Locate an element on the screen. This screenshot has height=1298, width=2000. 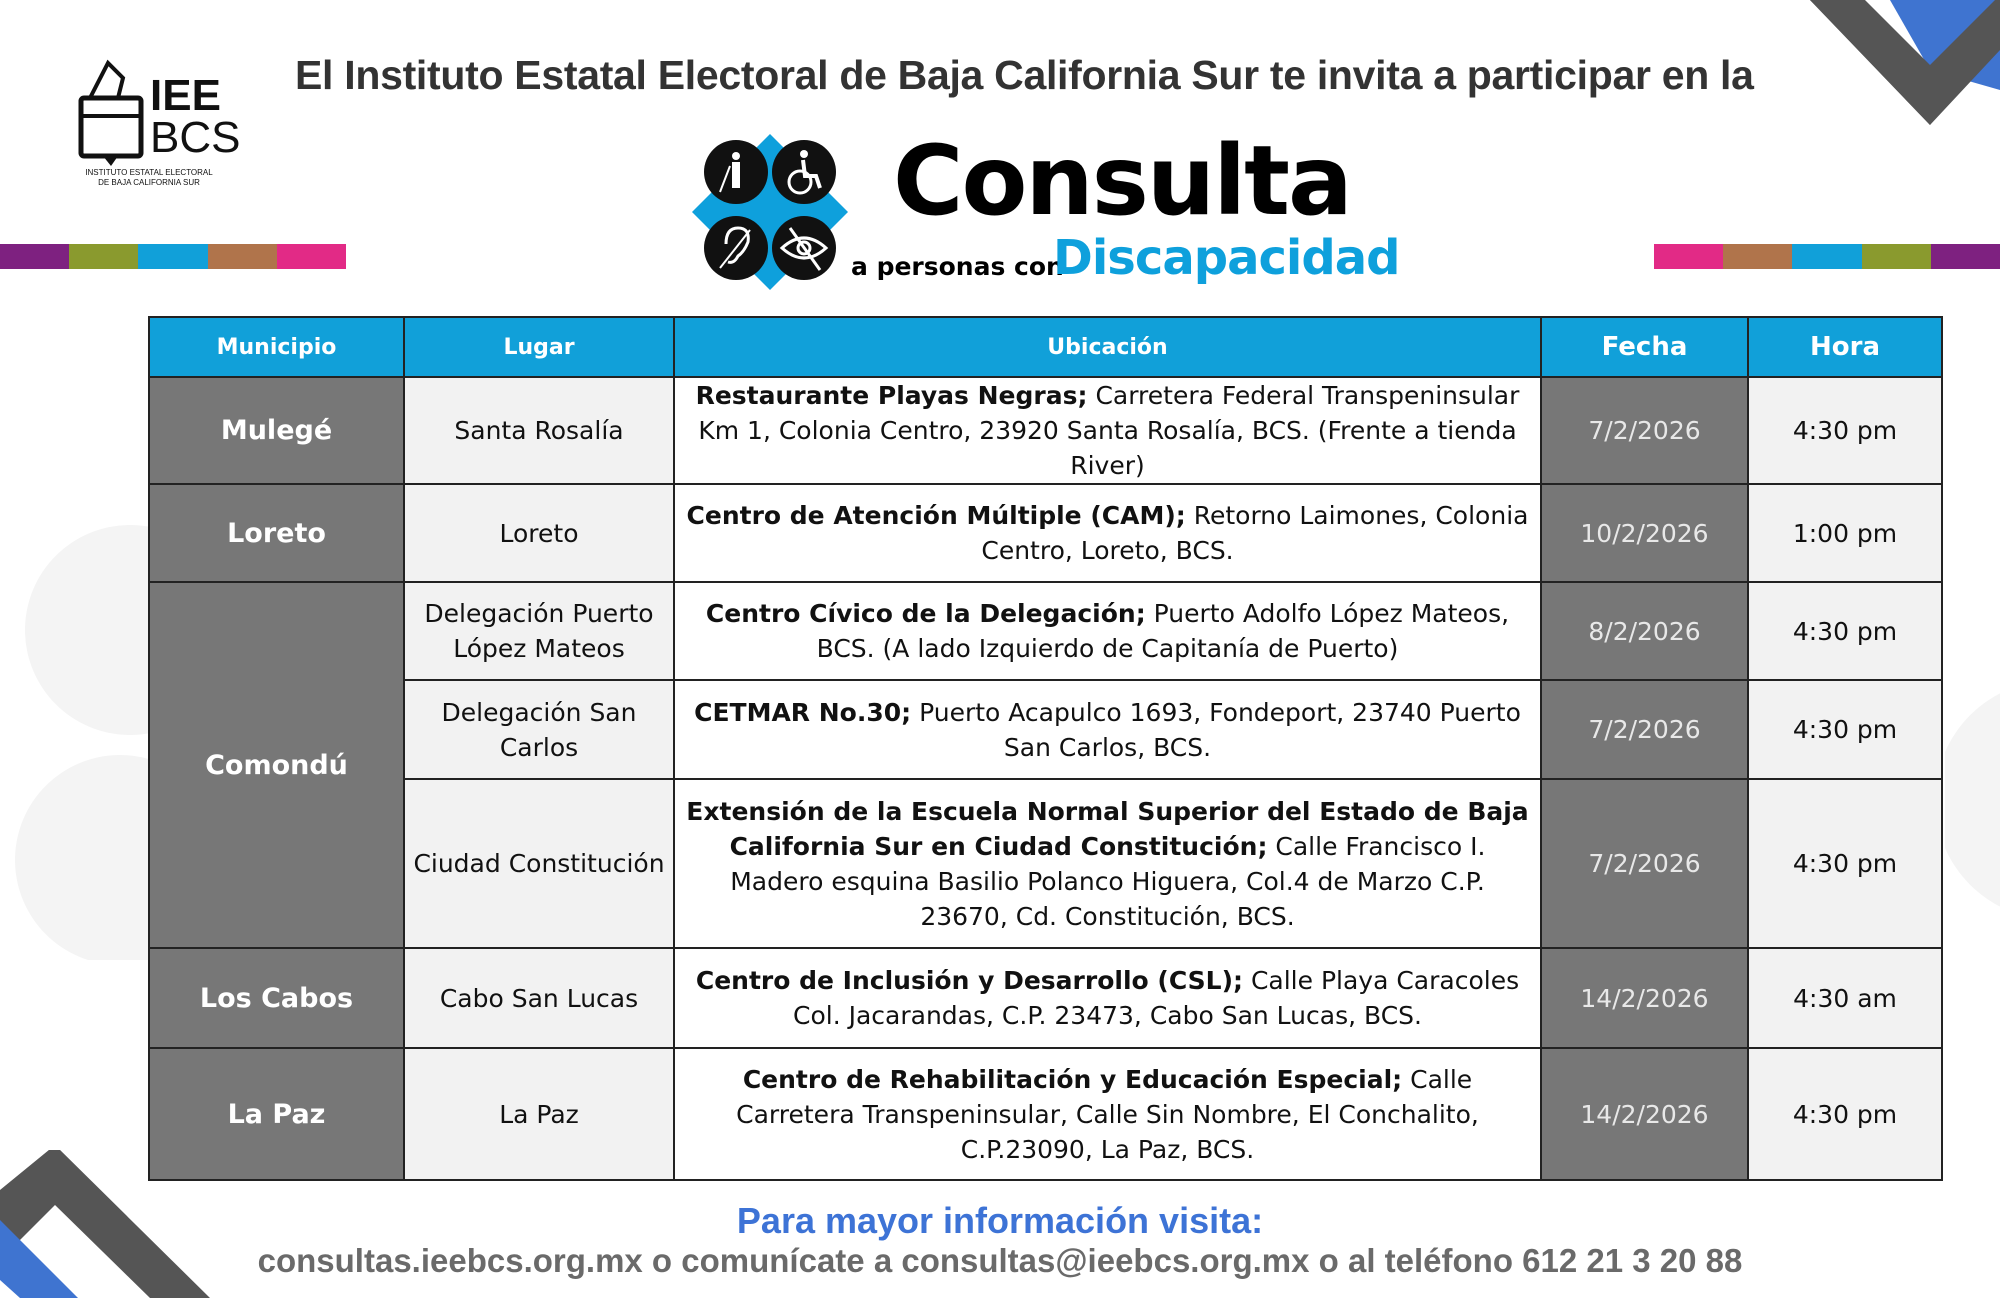
logo-caption-2: DE BAJA CALIFORNIA SUR is located at coordinates (149, 182).